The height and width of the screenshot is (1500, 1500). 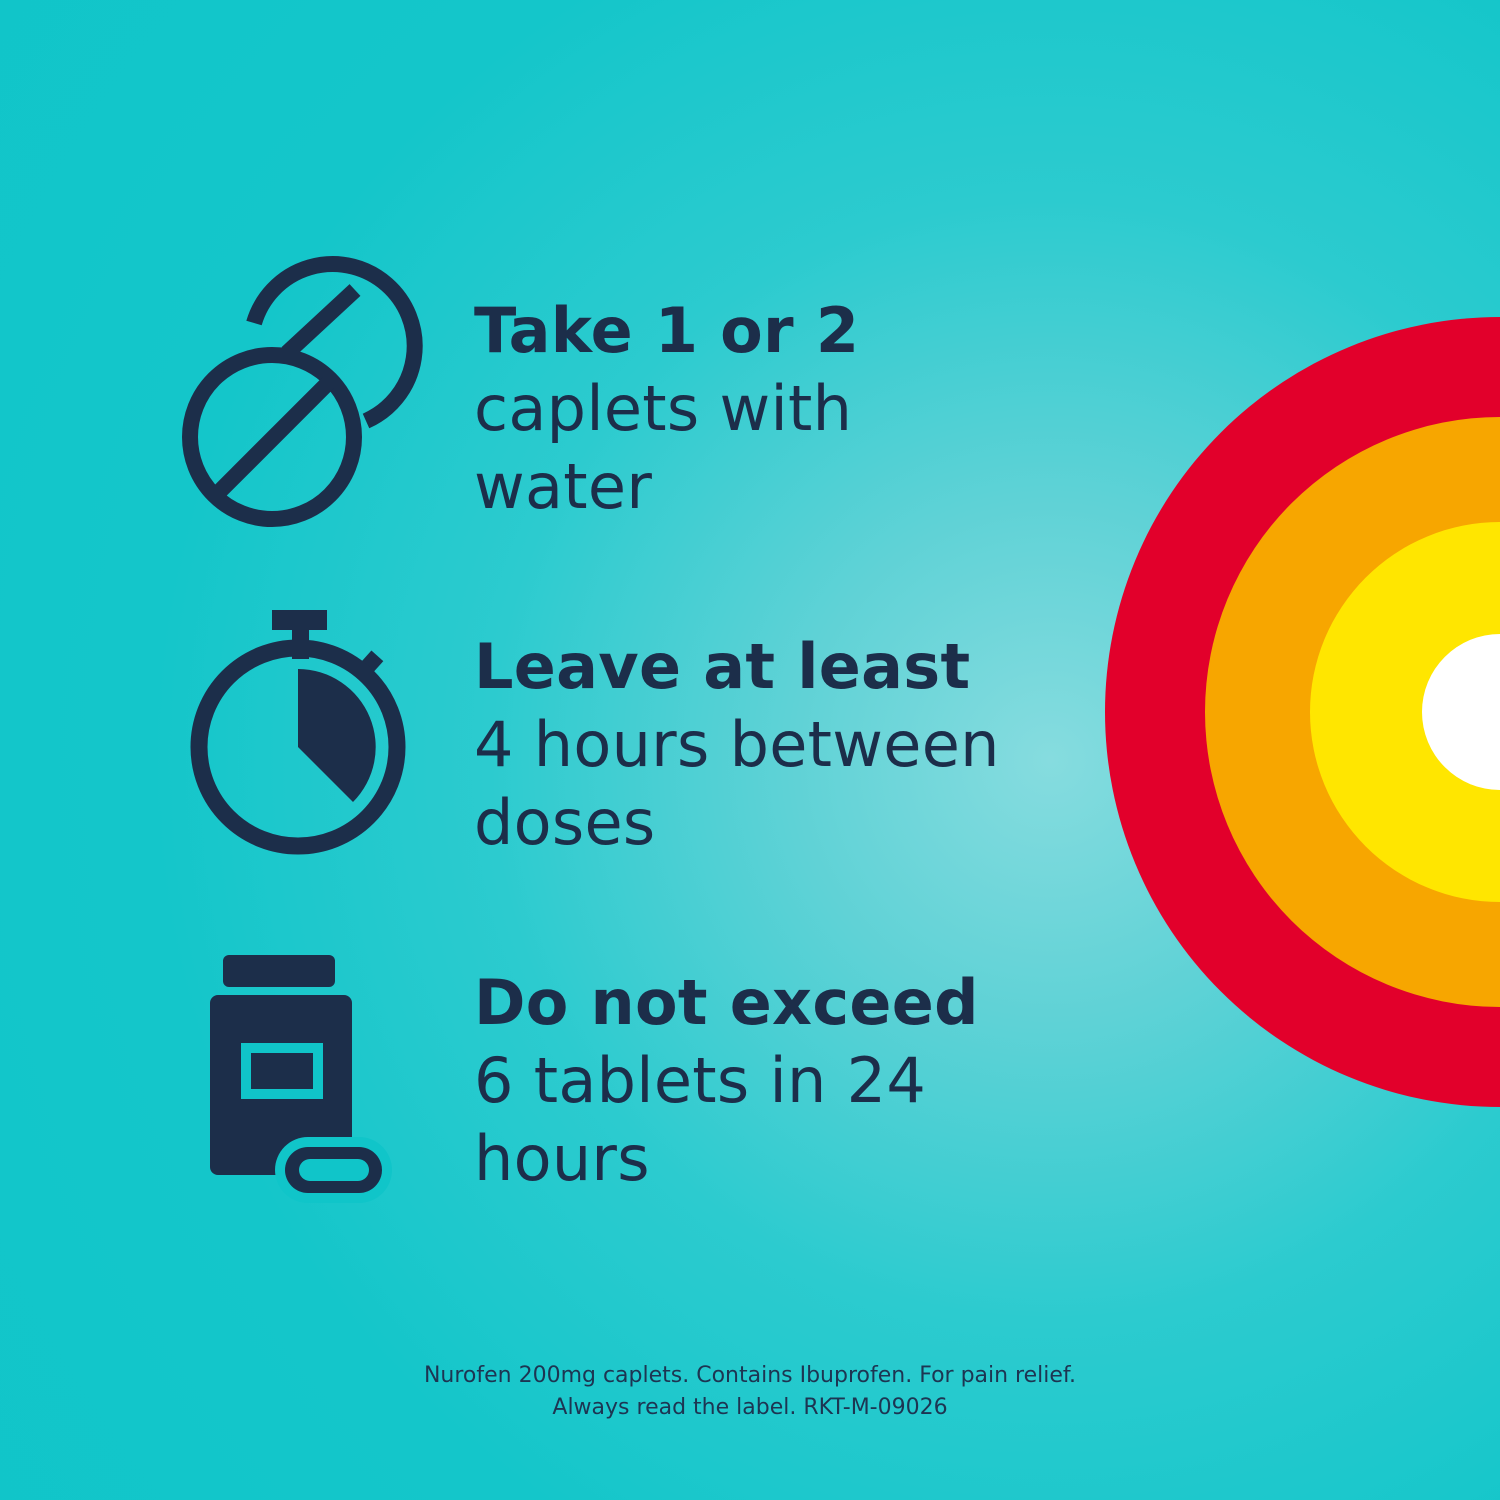 I want to click on ring-white-center, so click(x=1461, y=712).